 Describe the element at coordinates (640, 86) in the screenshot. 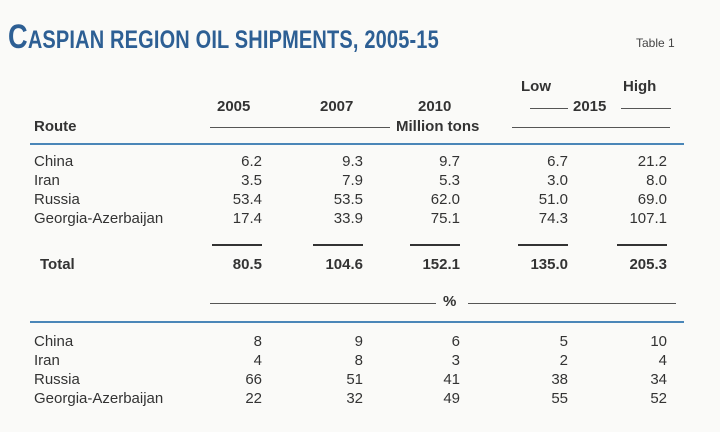

I see `header-high: High` at that location.